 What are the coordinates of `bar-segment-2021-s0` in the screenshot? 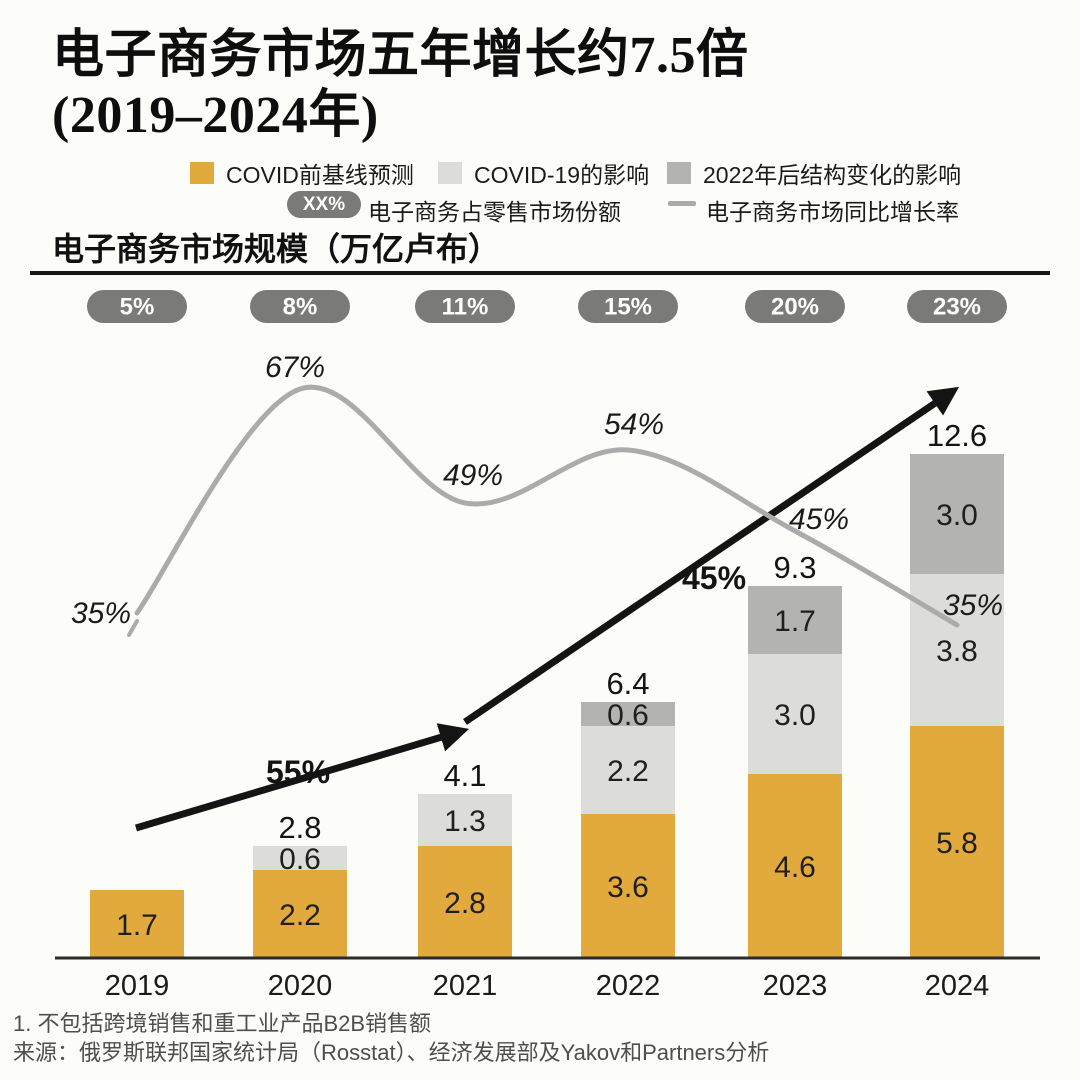 It's located at (465, 902).